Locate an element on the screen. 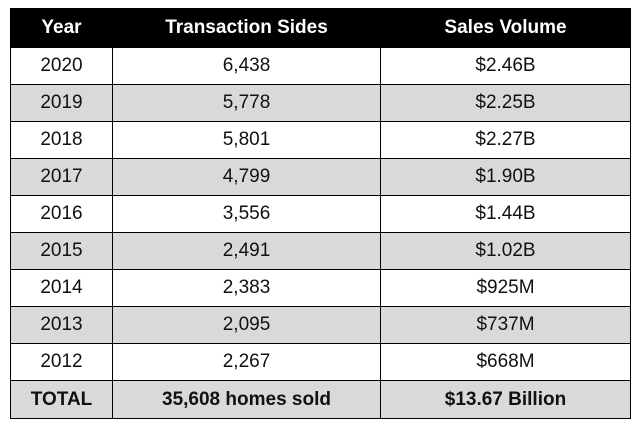 The height and width of the screenshot is (430, 640). cell-sides: 5,778 is located at coordinates (246, 103).